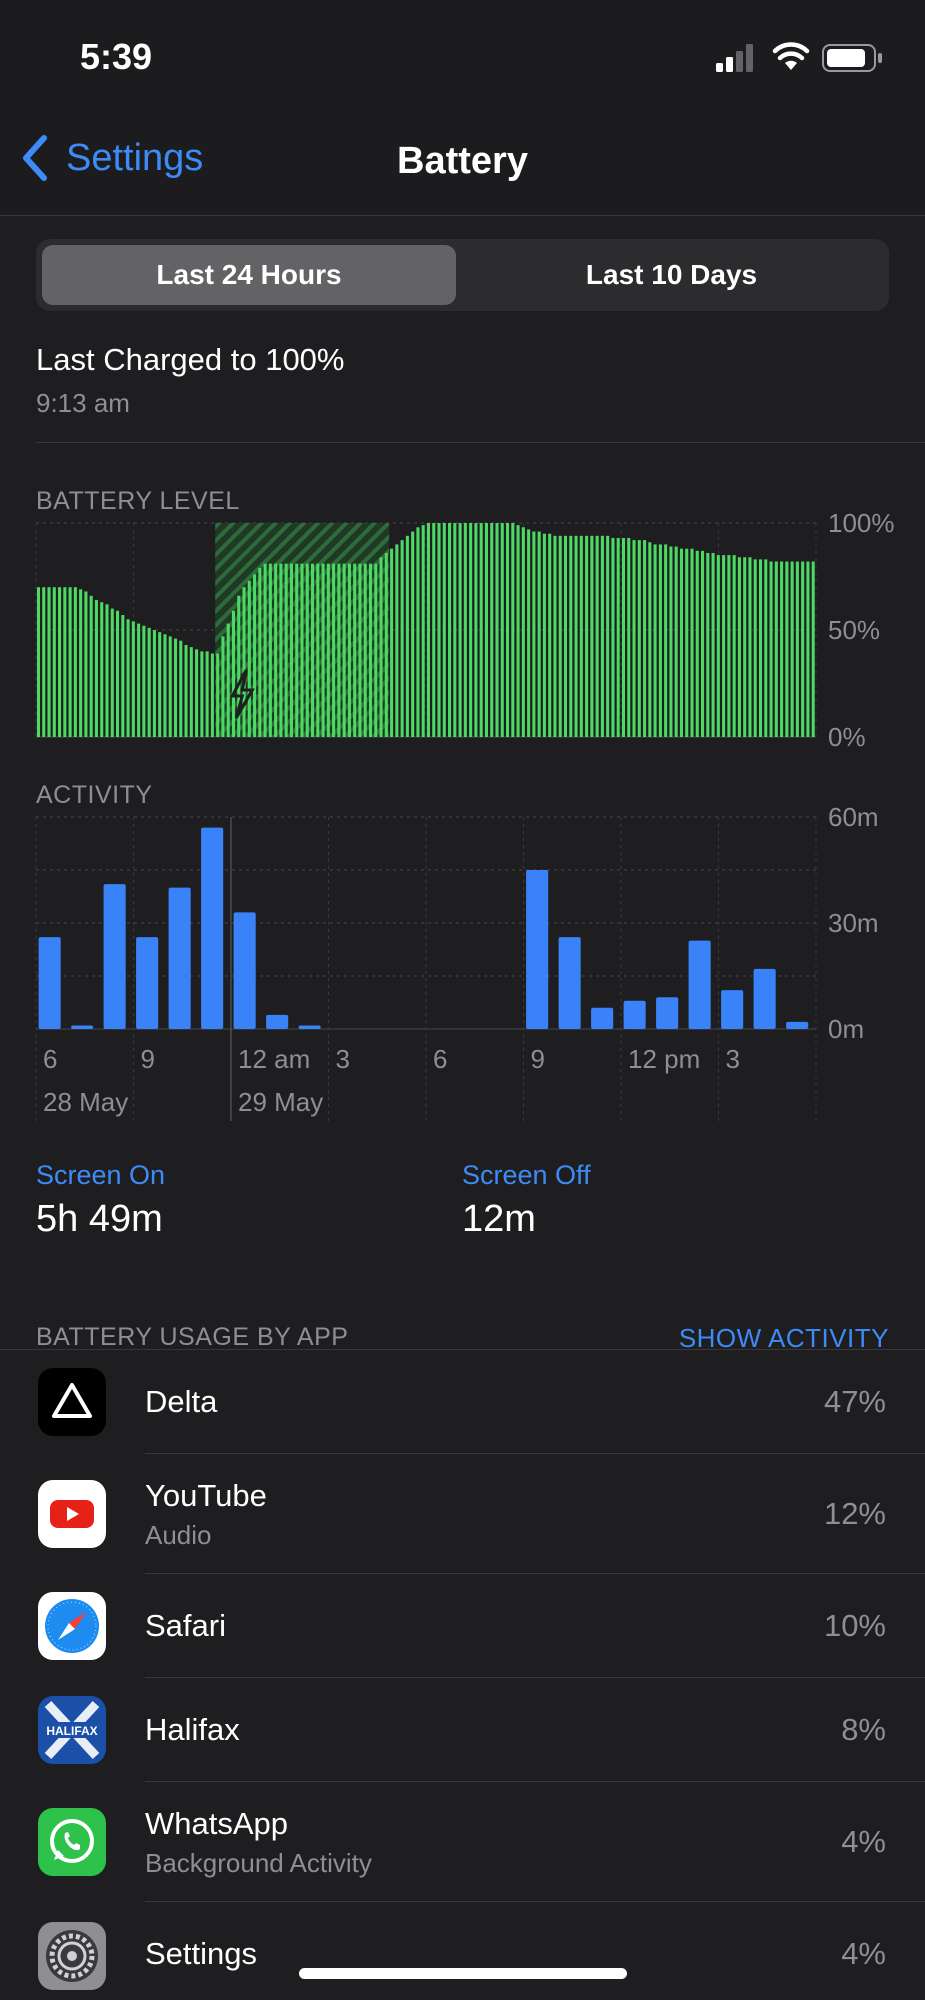  I want to click on app-name: WhatsApp, so click(217, 1823).